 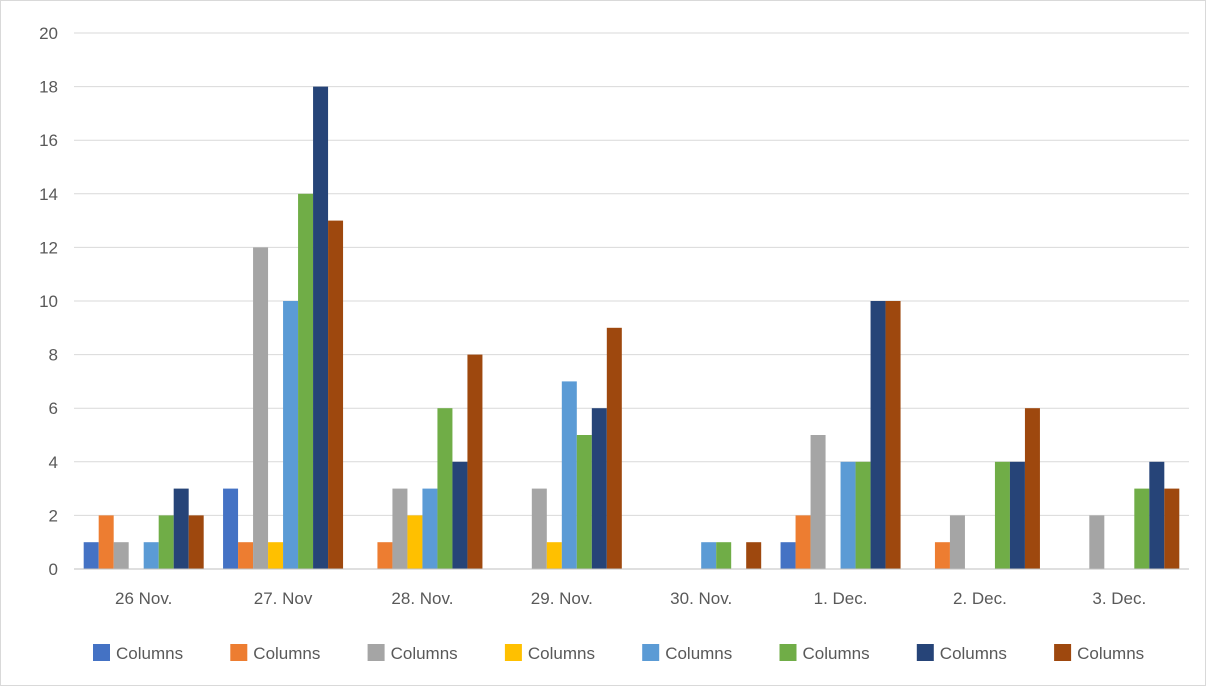 What do you see at coordinates (283, 598) in the screenshot?
I see `x-category-label: 27. Nov` at bounding box center [283, 598].